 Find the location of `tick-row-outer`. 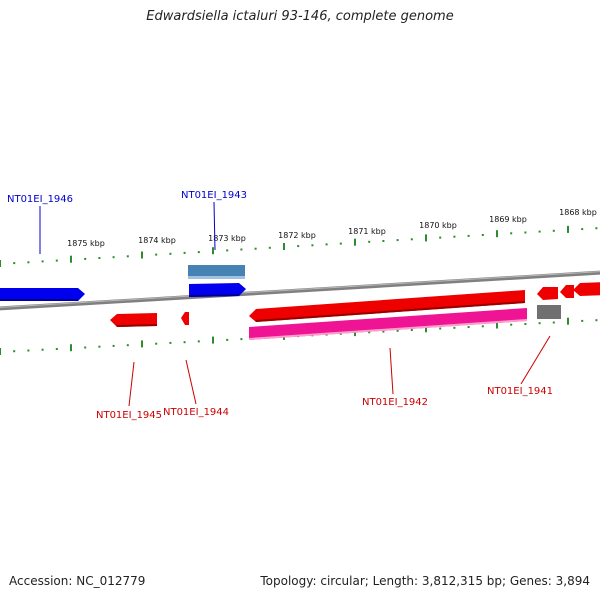

tick-row-outer is located at coordinates (299, 246).